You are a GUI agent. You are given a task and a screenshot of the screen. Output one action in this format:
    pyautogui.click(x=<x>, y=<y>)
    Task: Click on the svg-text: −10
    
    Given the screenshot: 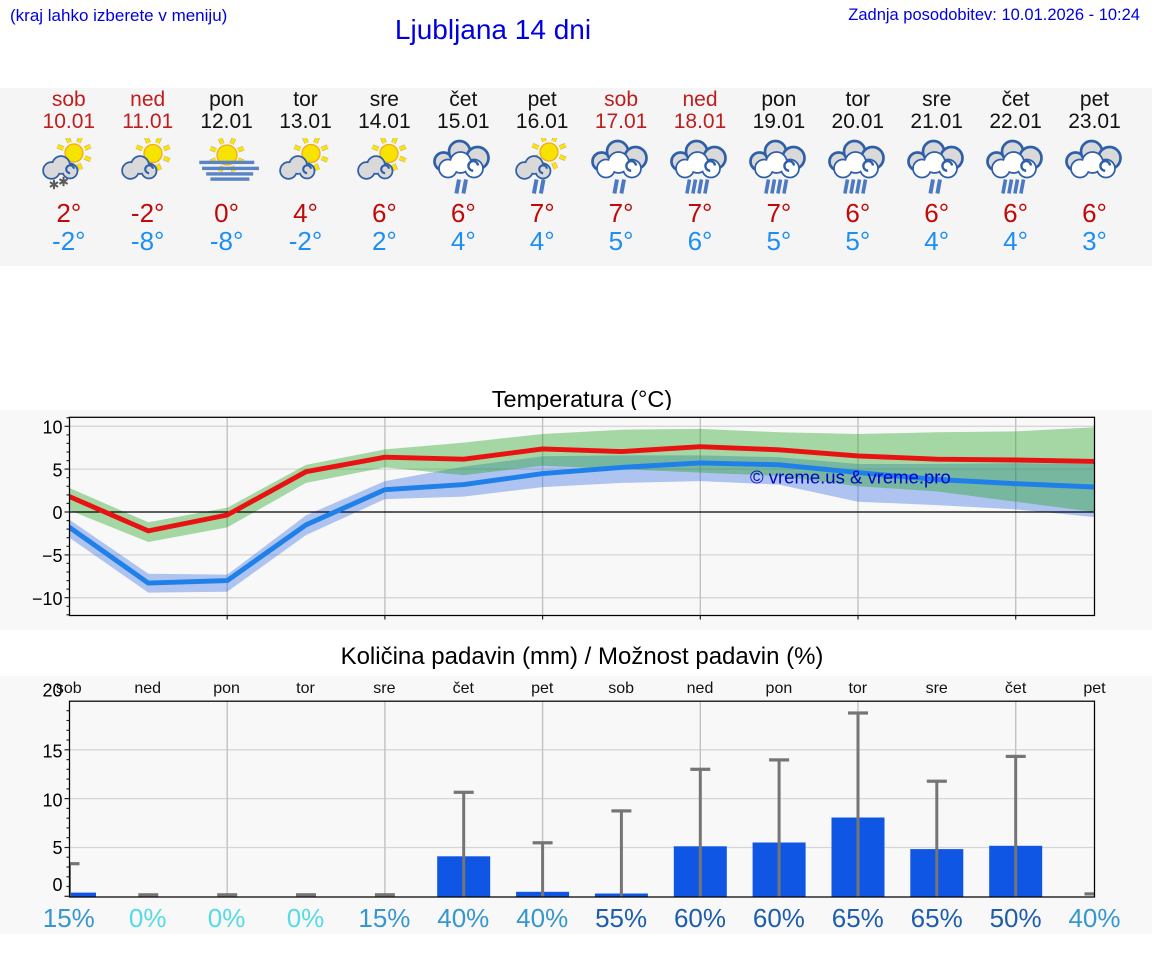 What is the action you would take?
    pyautogui.click(x=47, y=599)
    